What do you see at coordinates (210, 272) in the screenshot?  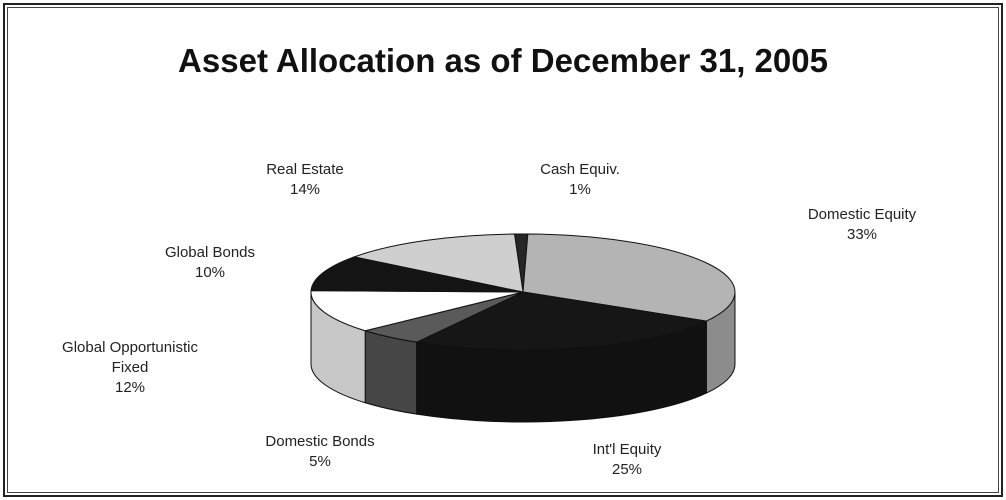 I see `value-label: 10%` at bounding box center [210, 272].